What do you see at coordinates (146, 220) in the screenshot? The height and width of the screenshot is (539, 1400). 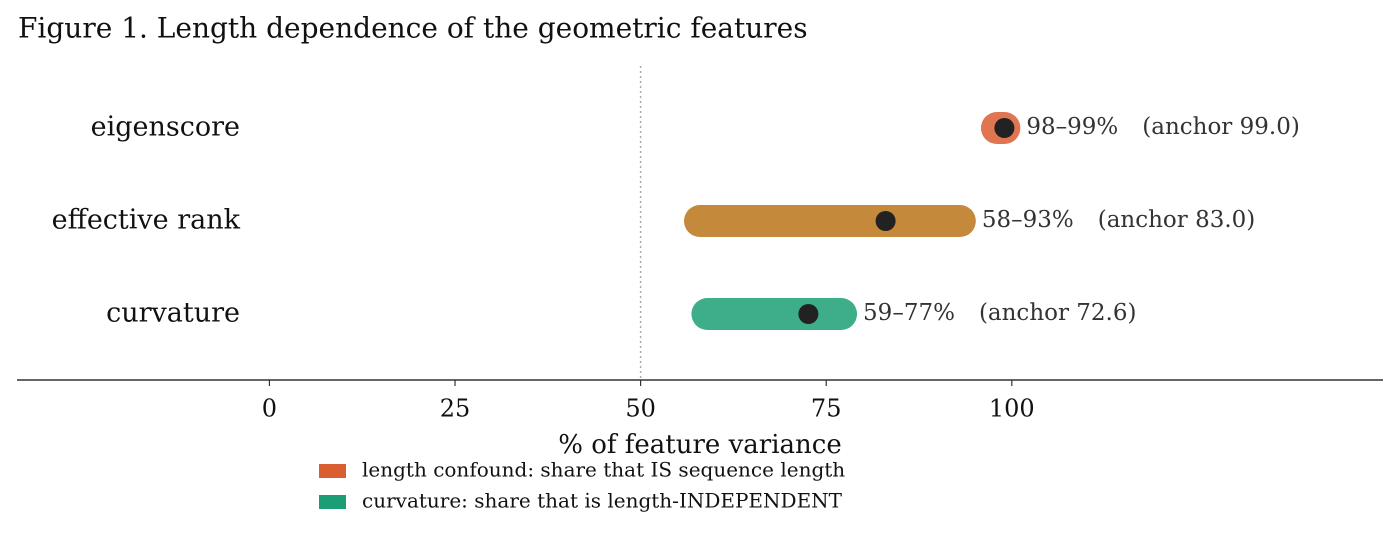 I see `category-label: effective rank` at bounding box center [146, 220].